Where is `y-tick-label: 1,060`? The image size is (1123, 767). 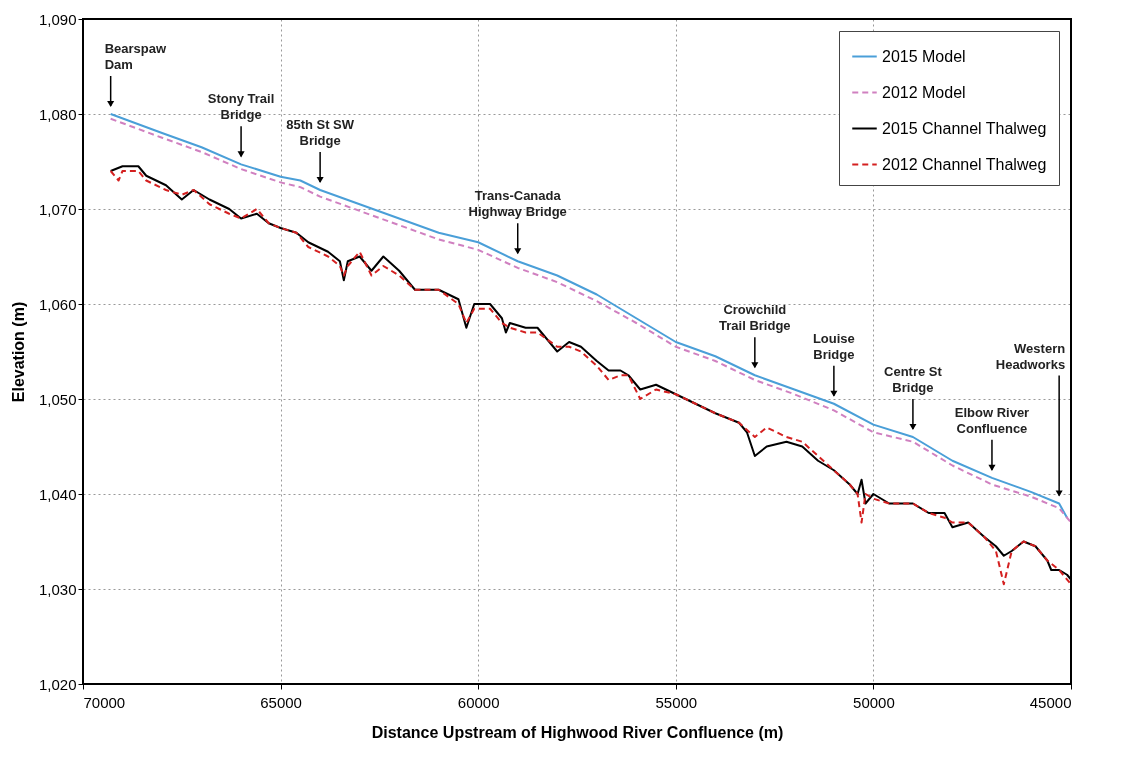
y-tick-label: 1,060 is located at coordinates (57, 304).